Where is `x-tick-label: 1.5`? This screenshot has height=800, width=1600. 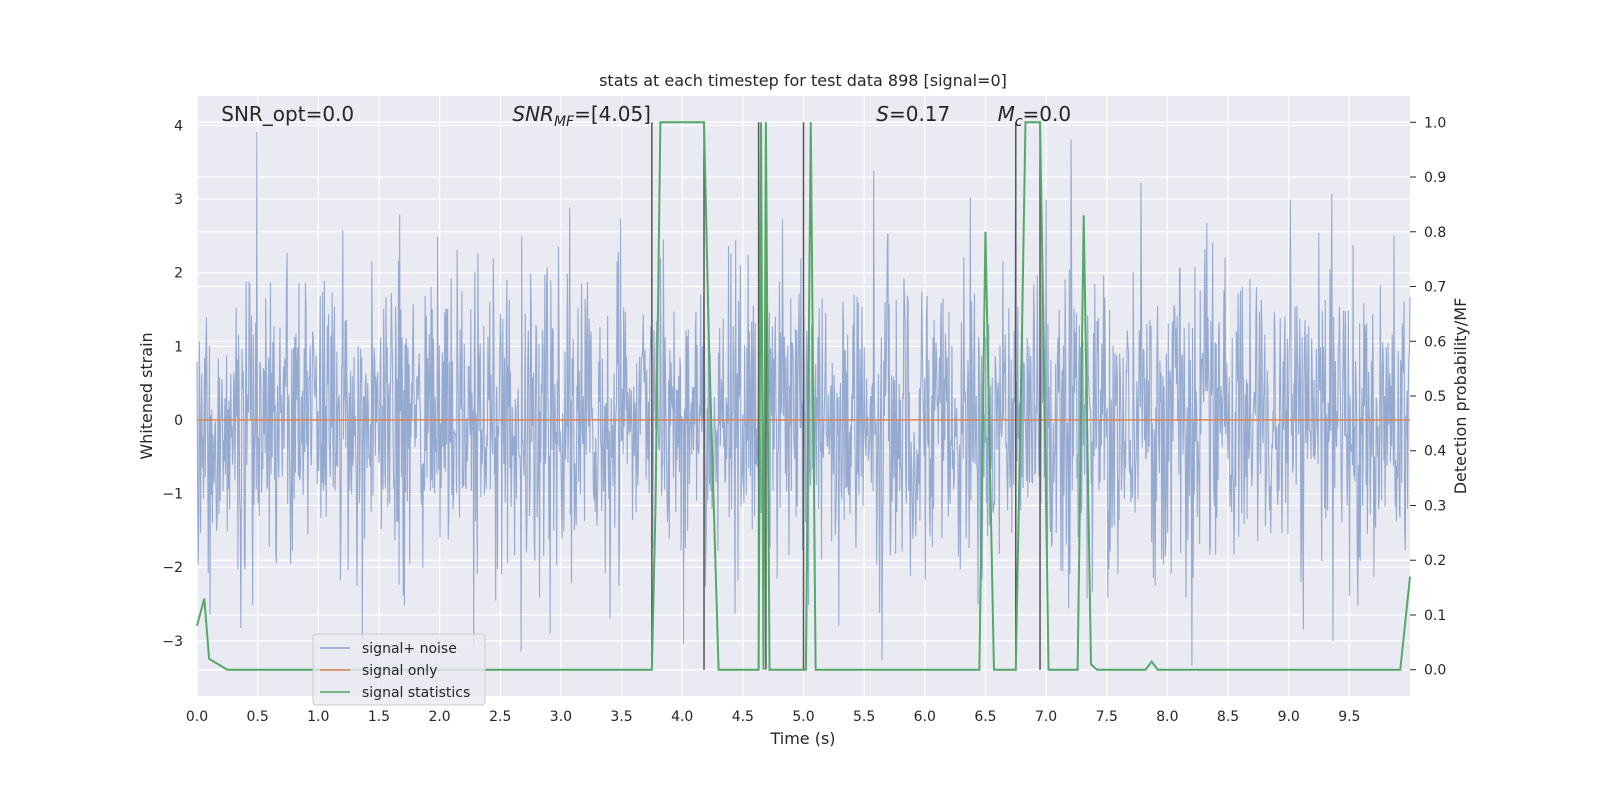 x-tick-label: 1.5 is located at coordinates (379, 717).